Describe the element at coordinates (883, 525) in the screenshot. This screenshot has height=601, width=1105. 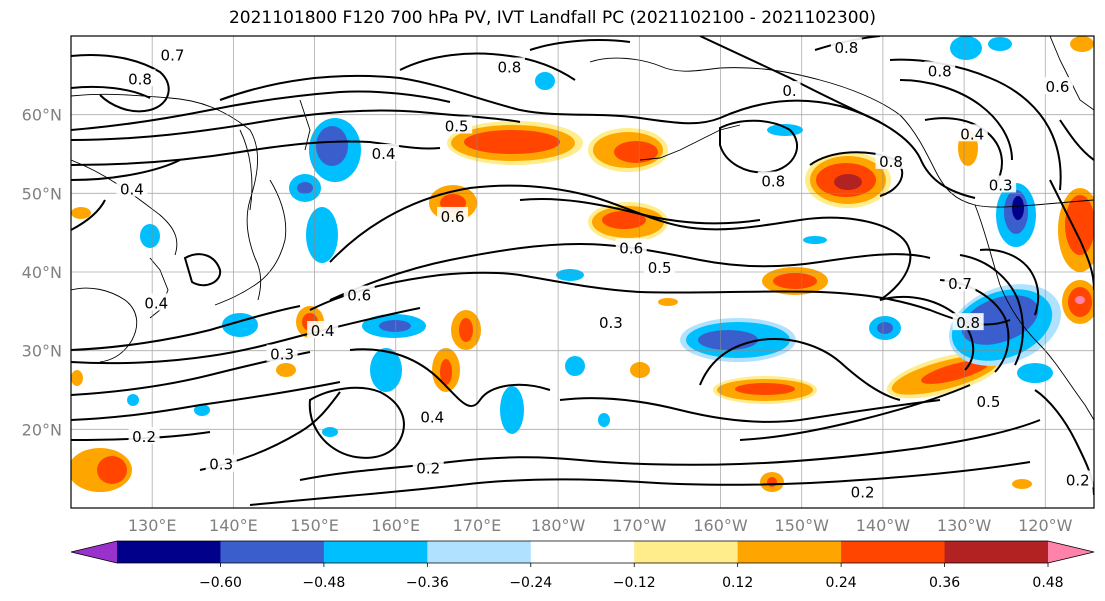
I see `lon-tick-label: 140°W` at that location.